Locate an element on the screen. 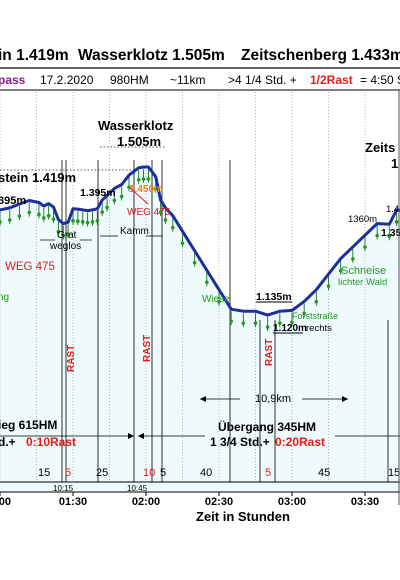  subtitle-rast: 1/2Rast is located at coordinates (331, 80).